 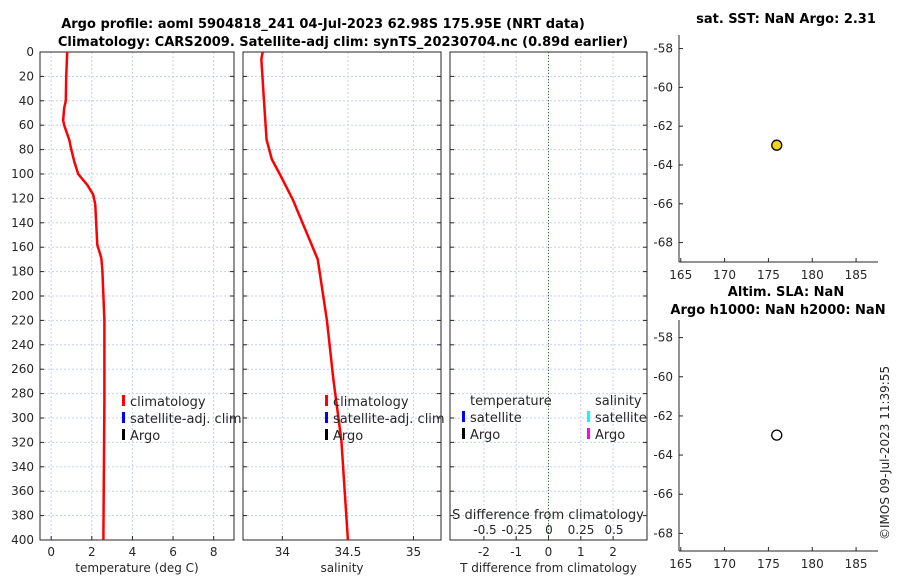 I want to click on x-tick-label: -1, so click(x=516, y=552).